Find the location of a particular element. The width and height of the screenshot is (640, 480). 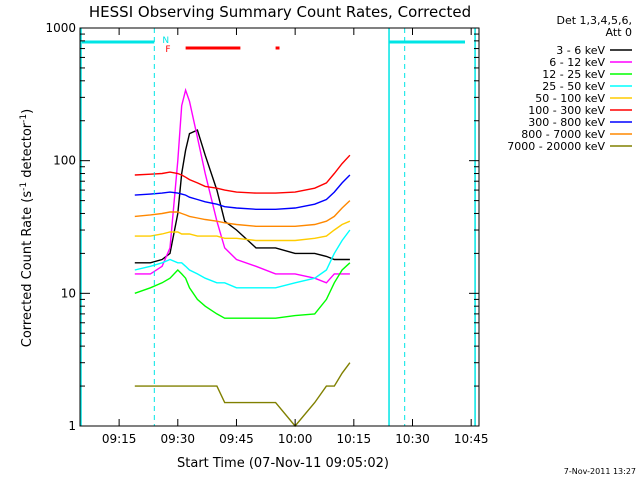

legend-label-7: 800 - 7000 keV is located at coordinates (563, 134).